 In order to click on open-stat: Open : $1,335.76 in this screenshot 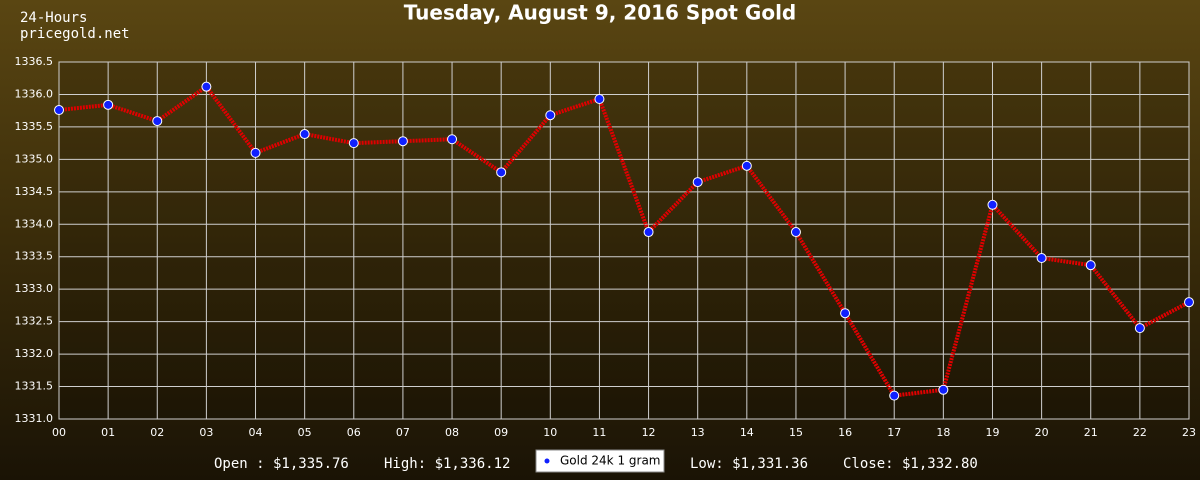, I will do `click(281, 464)`.